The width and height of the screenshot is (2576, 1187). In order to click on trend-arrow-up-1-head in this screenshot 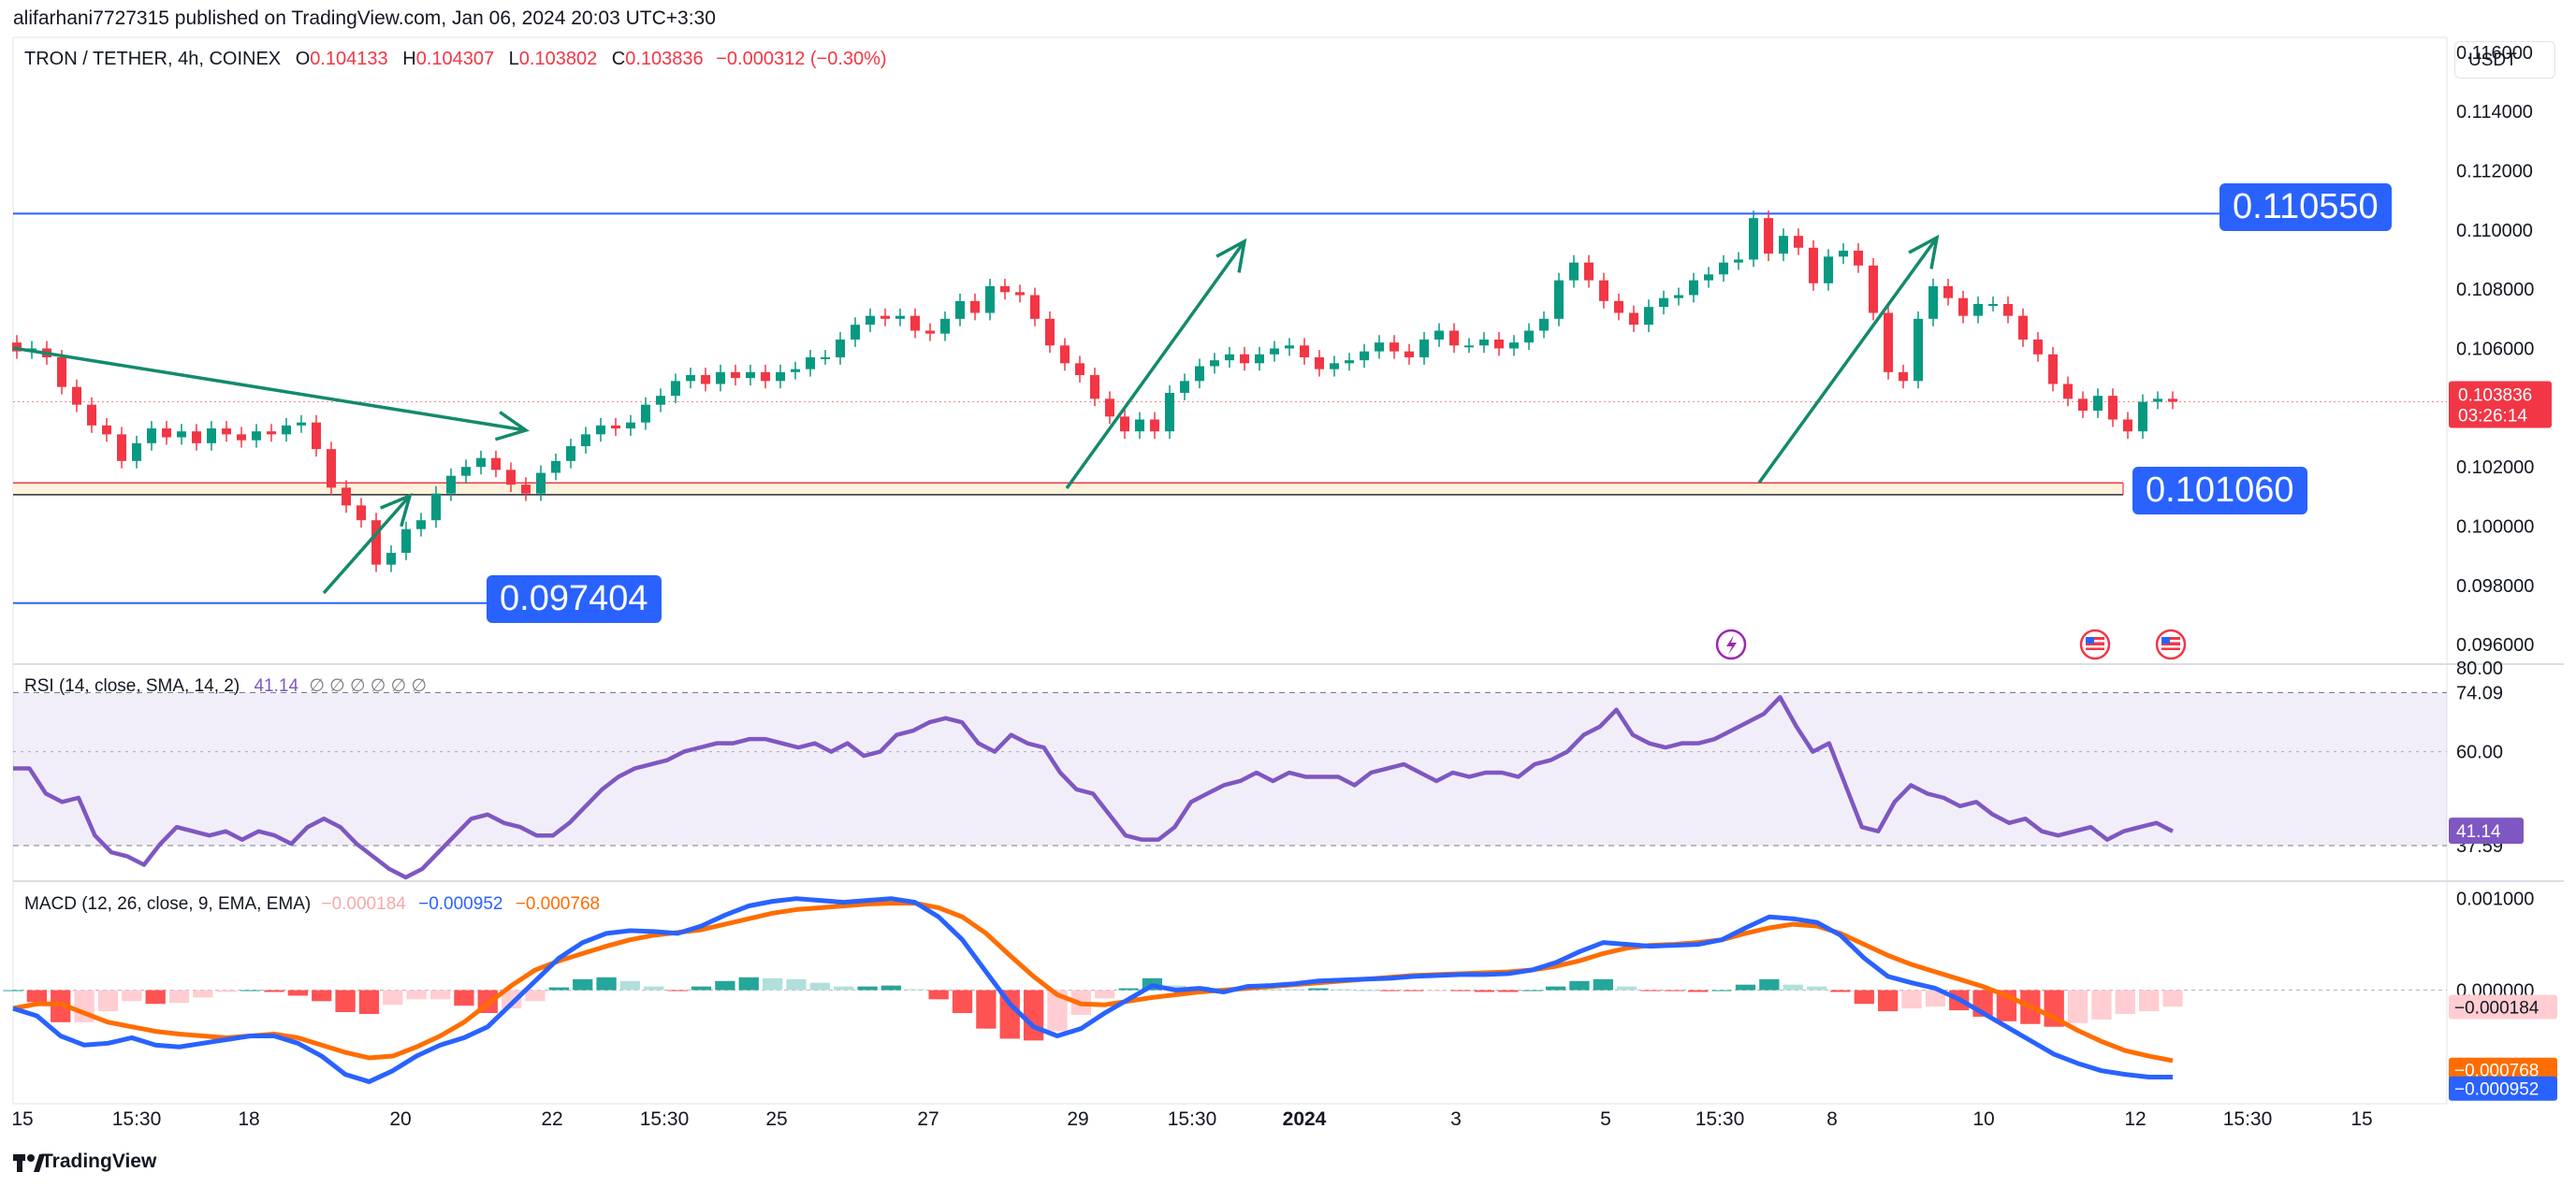, I will do `click(396, 510)`.